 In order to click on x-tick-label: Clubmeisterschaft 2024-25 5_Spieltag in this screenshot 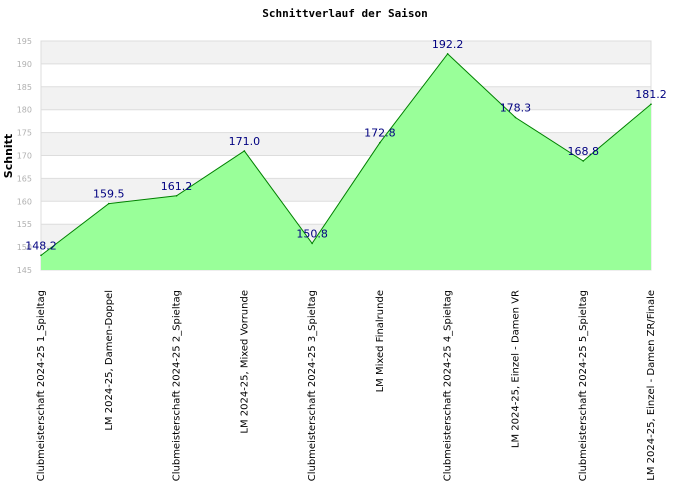, I will do `click(583, 385)`.